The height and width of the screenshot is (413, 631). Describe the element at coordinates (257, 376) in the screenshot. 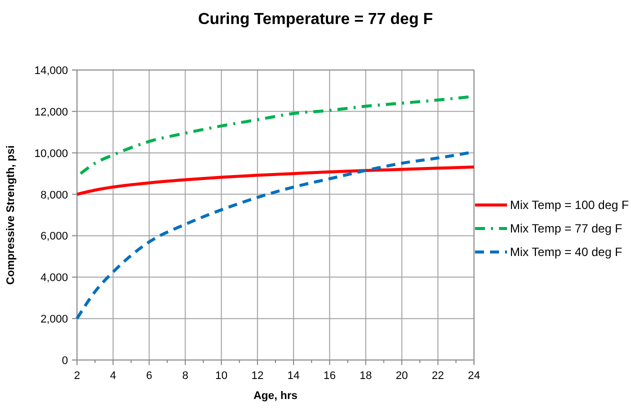

I see `x-tick-label: 12` at that location.